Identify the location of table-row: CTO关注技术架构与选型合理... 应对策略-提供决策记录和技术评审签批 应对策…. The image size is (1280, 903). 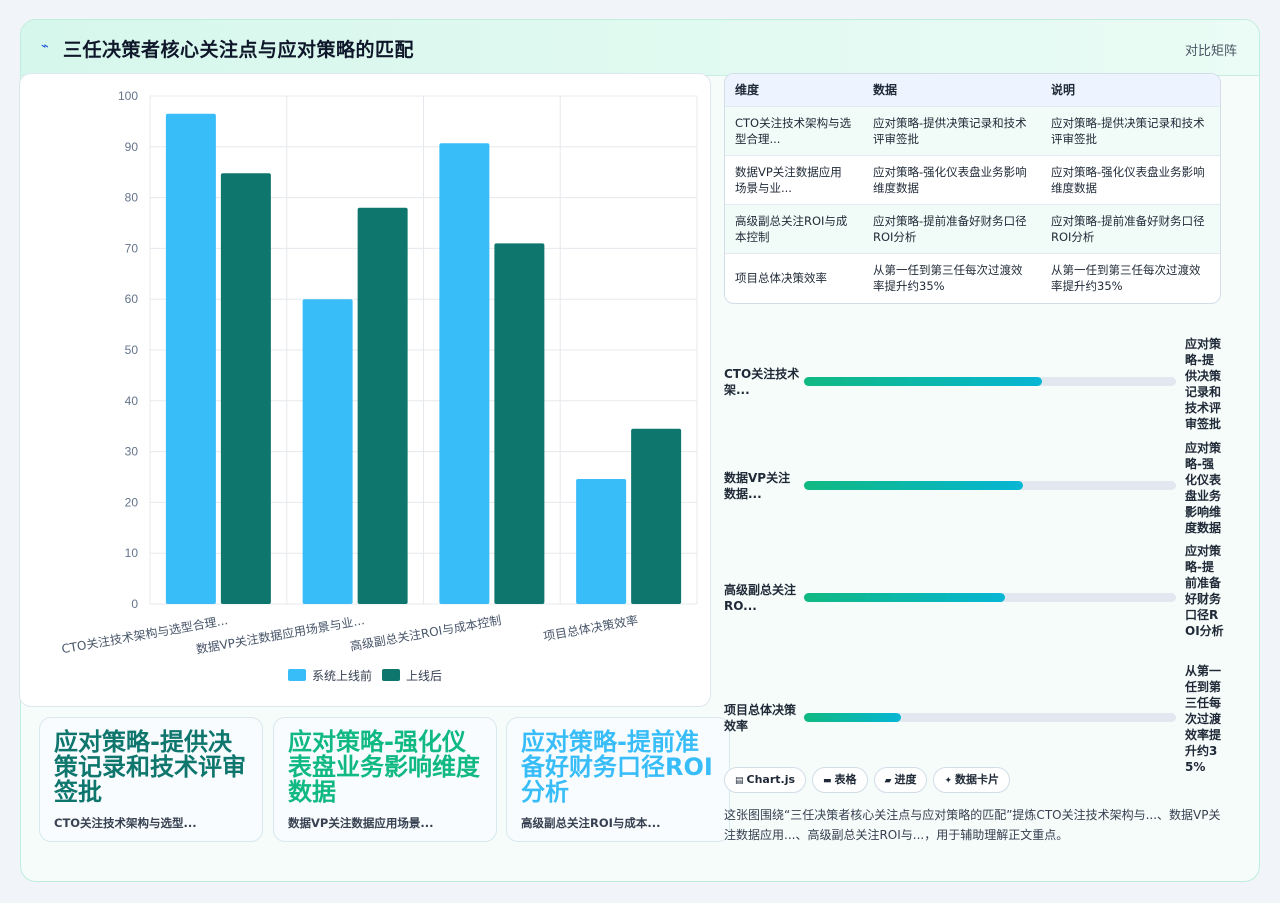
(972, 130).